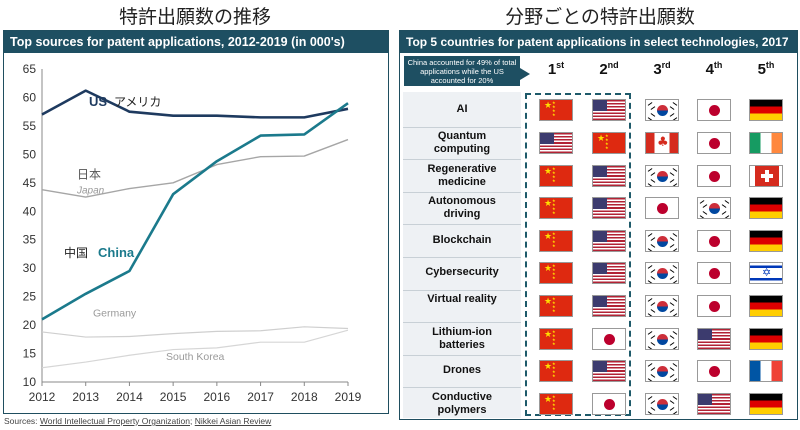 The height and width of the screenshot is (430, 800). I want to click on label-japan-jp: 日本, so click(89, 174).